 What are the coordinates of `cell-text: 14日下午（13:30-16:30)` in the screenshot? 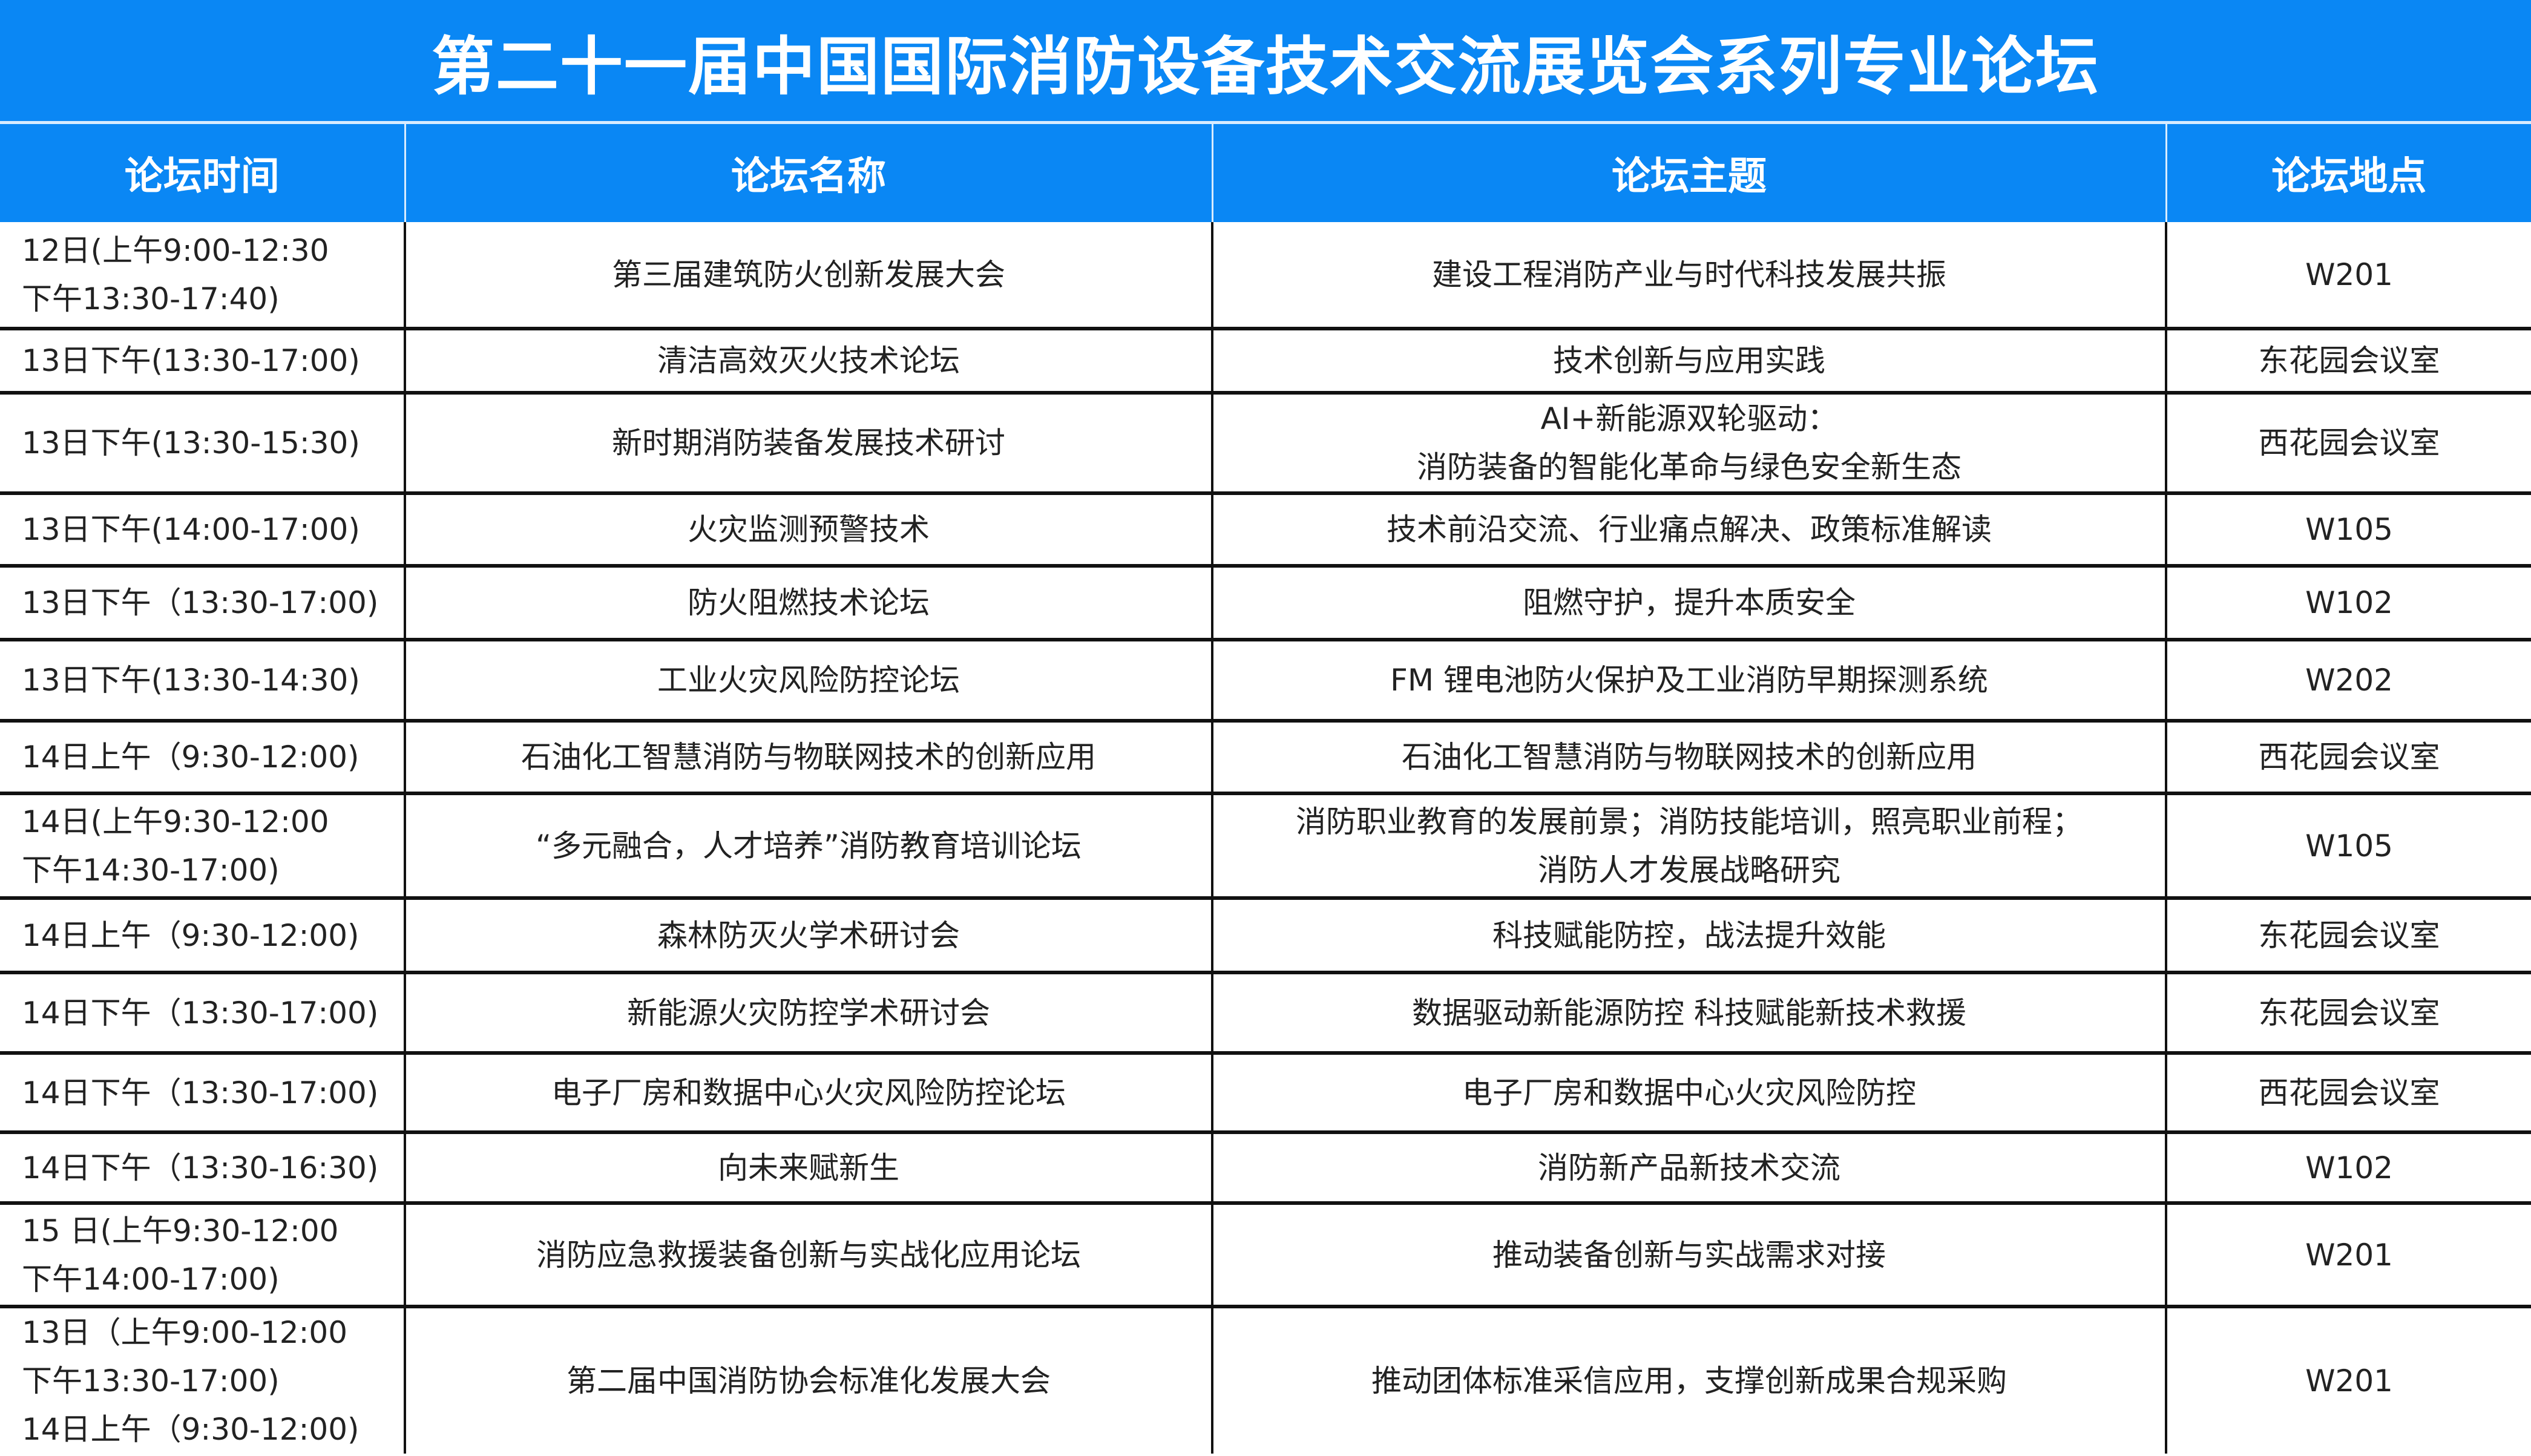 It's located at (200, 1167).